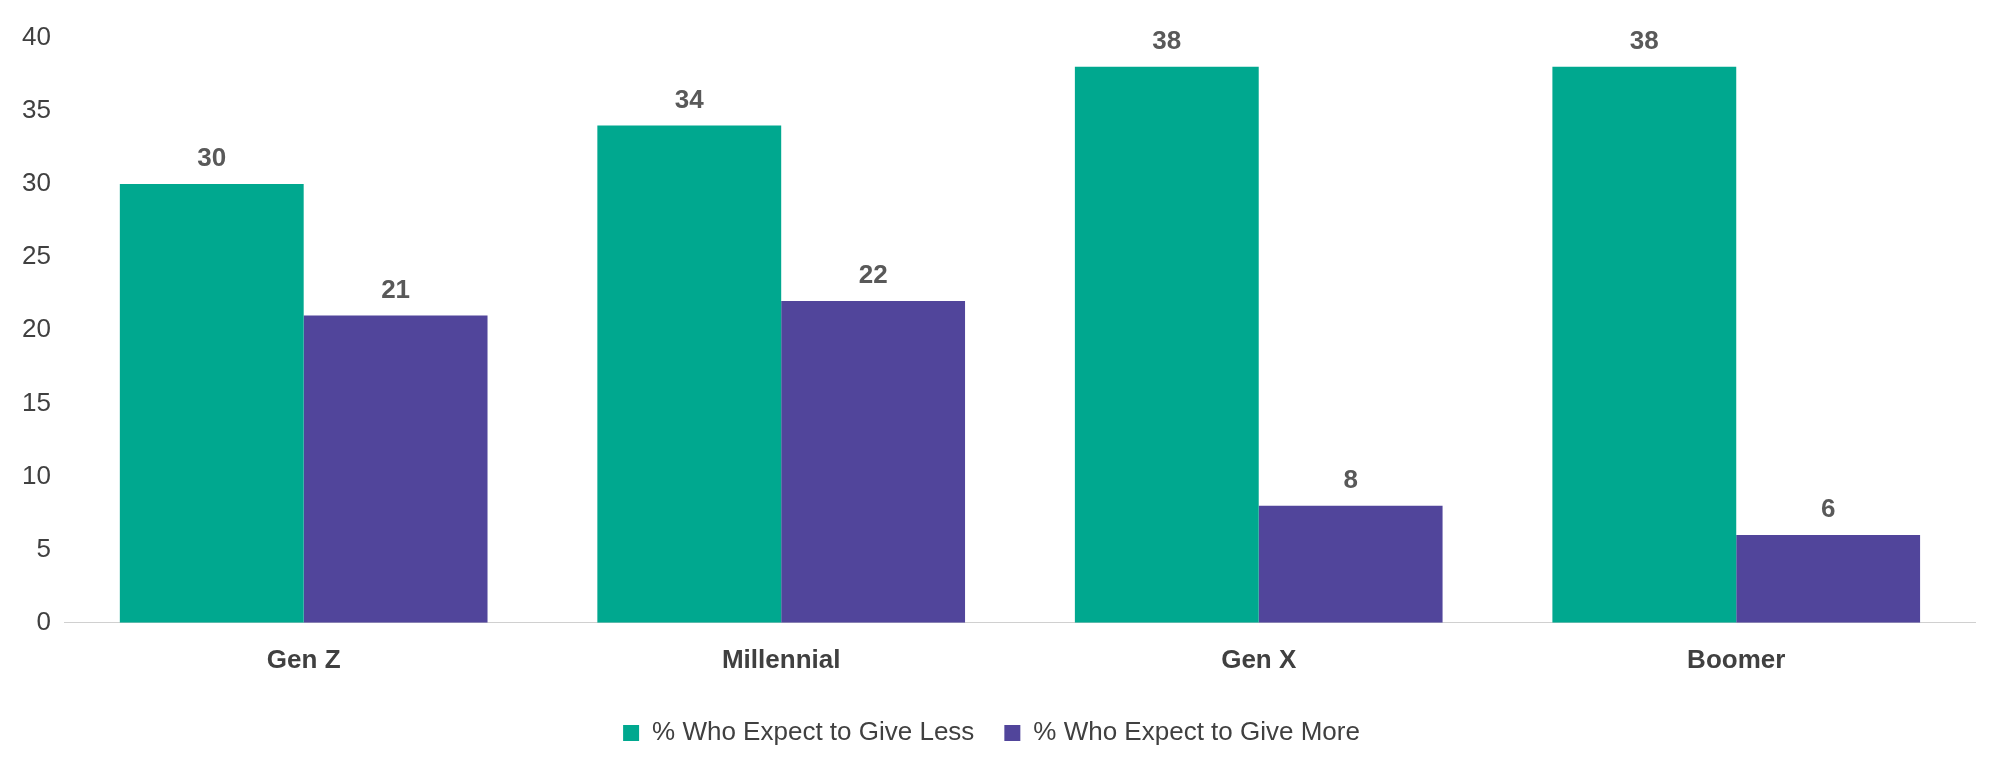 The height and width of the screenshot is (764, 2013). I want to click on y-tick-label: 10, so click(36, 474).